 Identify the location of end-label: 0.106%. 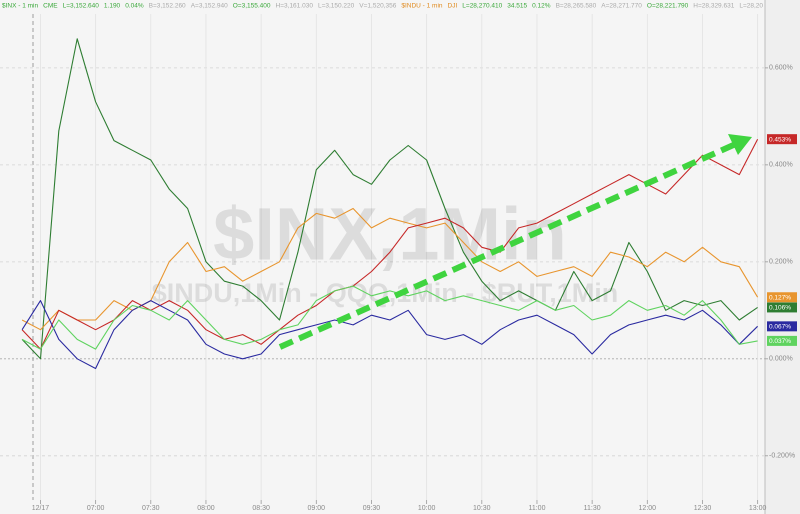
(780, 308).